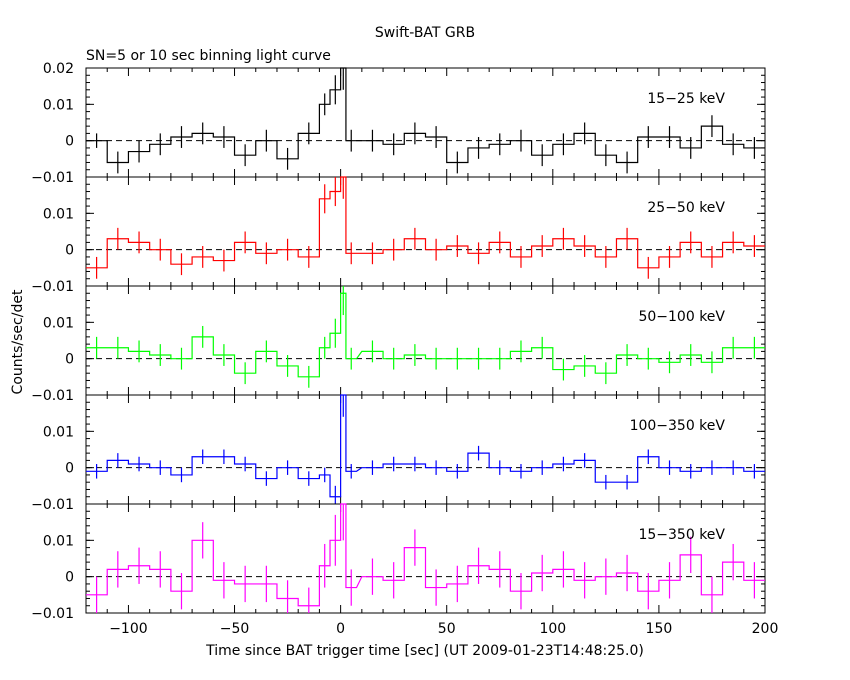  What do you see at coordinates (686, 99) in the screenshot?
I see `series-label: 15−25 keV` at bounding box center [686, 99].